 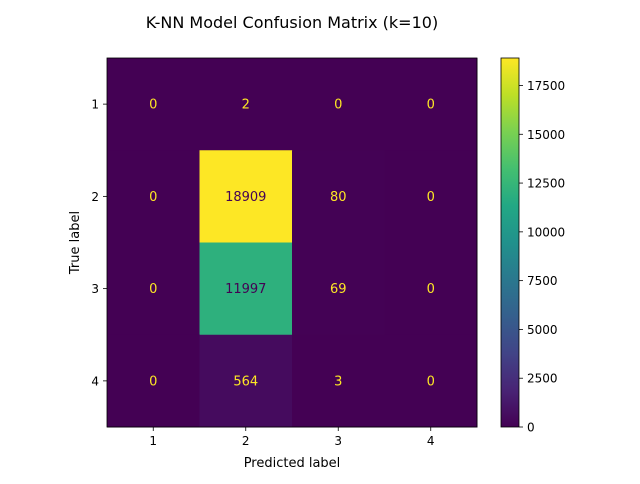 I want to click on cell-value-label: 2, so click(x=246, y=105).